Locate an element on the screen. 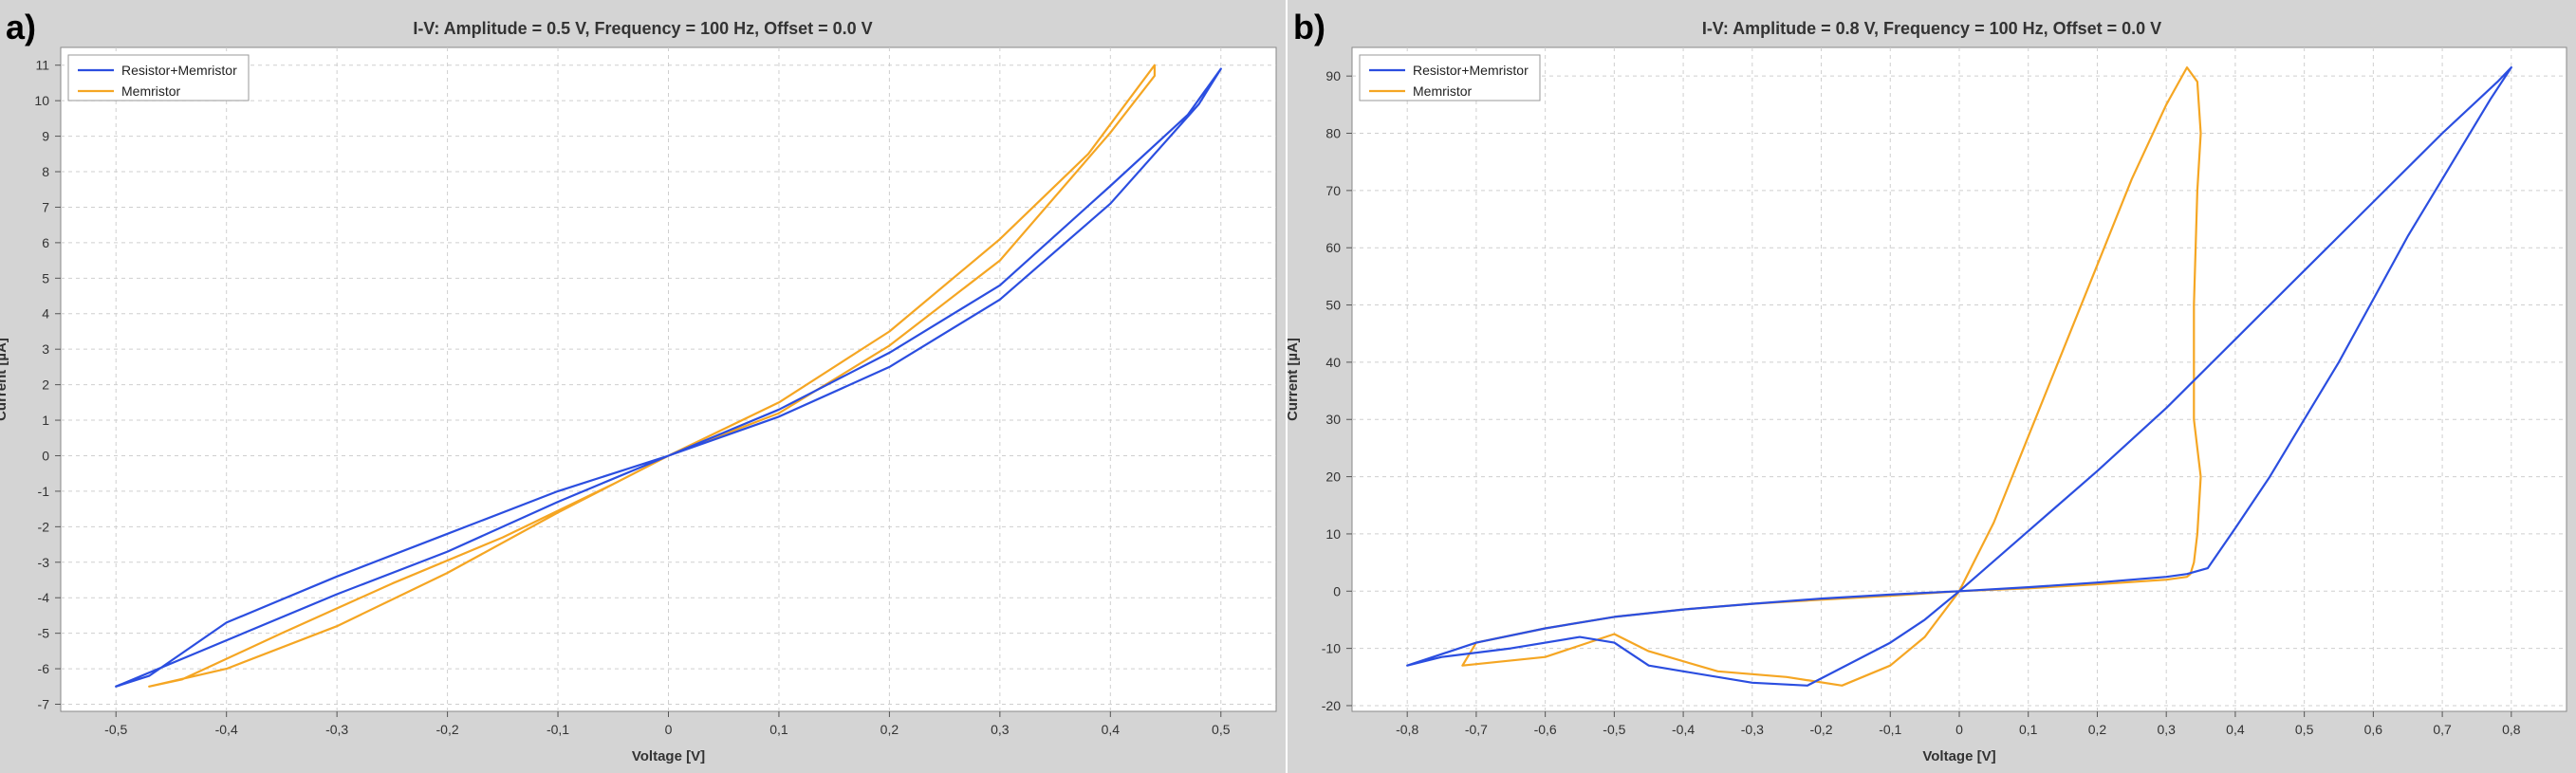 The height and width of the screenshot is (773, 2576). y-tick-label: 50 is located at coordinates (1333, 305).